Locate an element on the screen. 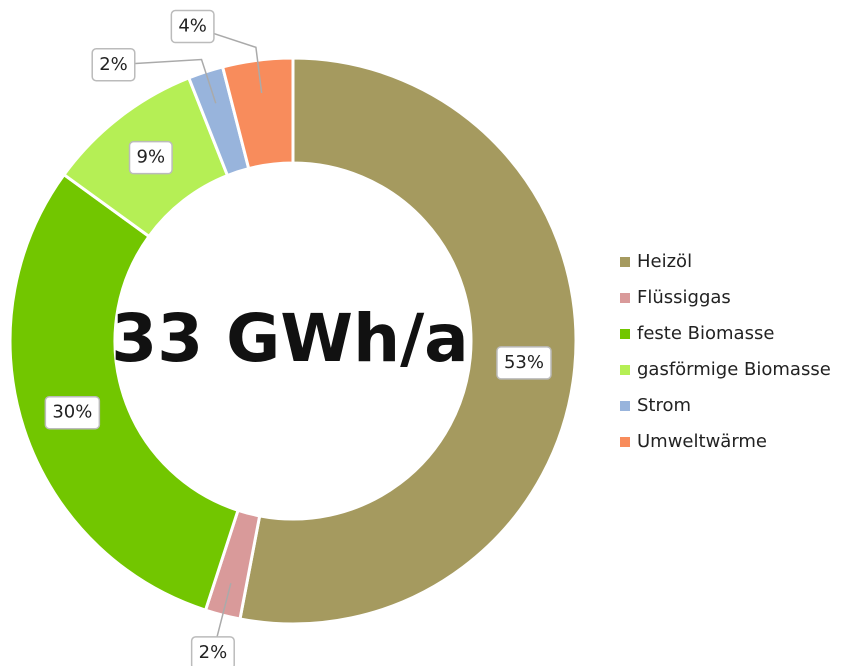 The height and width of the screenshot is (666, 859). value-label: 53% is located at coordinates (524, 362).